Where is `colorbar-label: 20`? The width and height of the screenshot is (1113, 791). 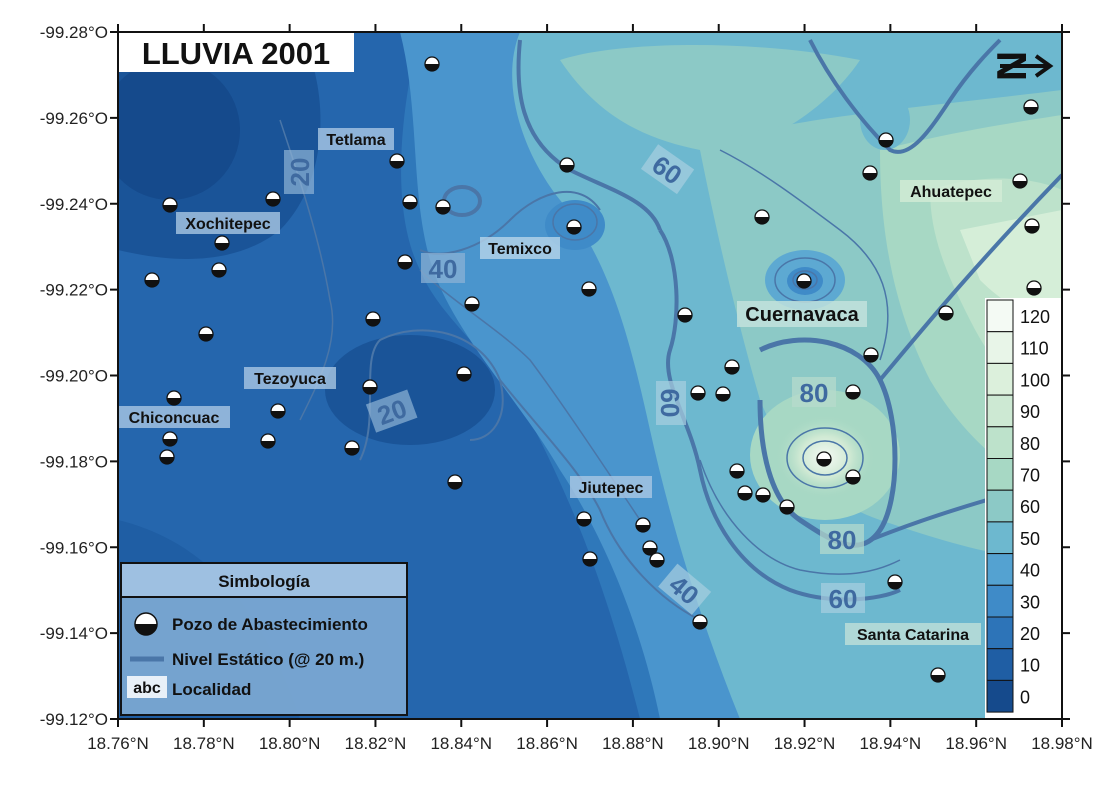
colorbar-label: 20 is located at coordinates (1030, 634).